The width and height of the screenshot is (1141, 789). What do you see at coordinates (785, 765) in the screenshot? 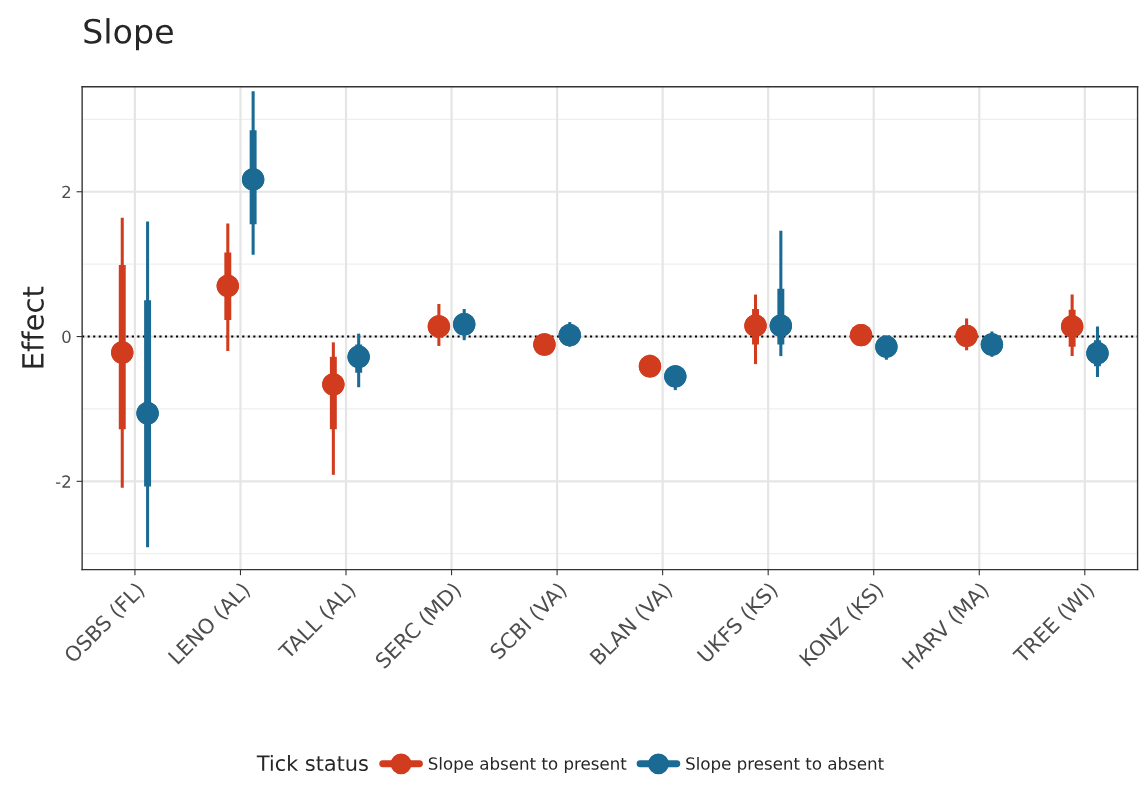
I see `legend-label: Slope present to absent` at bounding box center [785, 765].